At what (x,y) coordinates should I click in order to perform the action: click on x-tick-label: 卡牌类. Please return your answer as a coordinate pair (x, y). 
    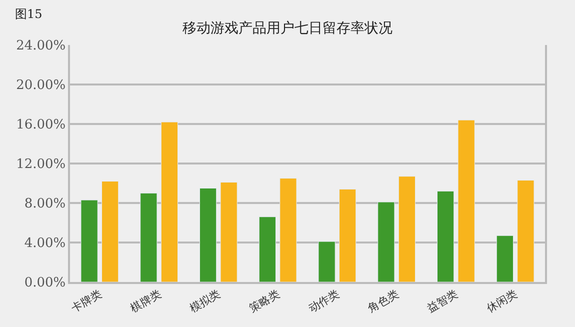
    Looking at the image, I should click on (86, 302).